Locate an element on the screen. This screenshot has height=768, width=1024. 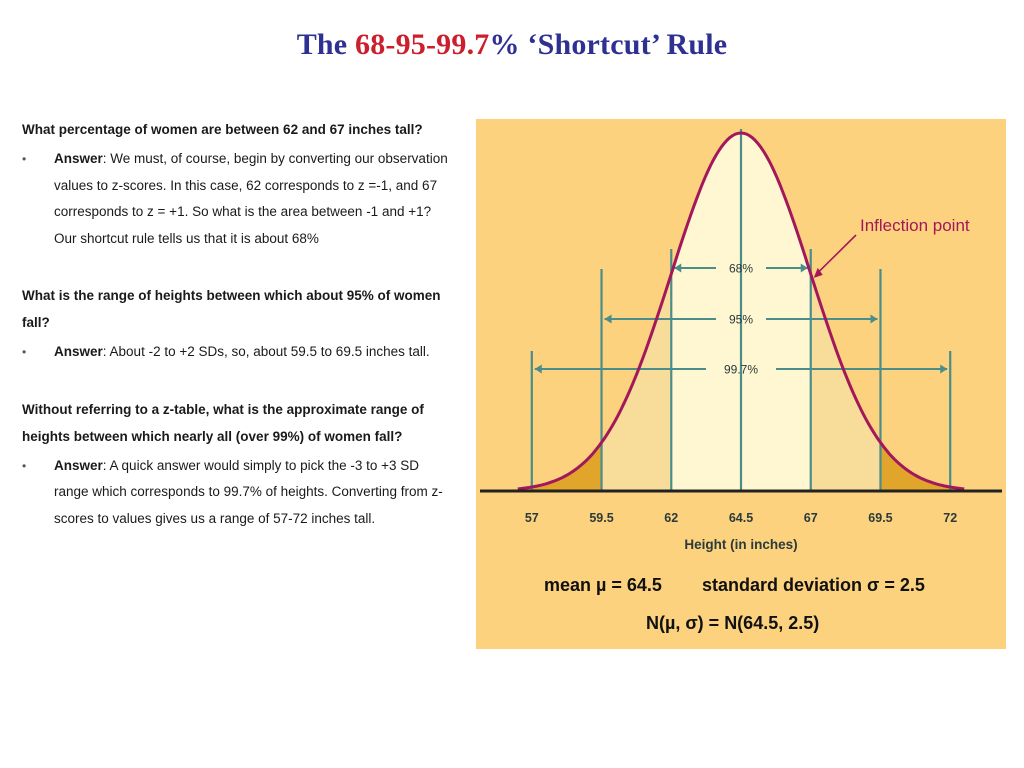
slide-title: The 68-95-99.7% ‘Shortcut’ Rule is located at coordinates (512, 45).